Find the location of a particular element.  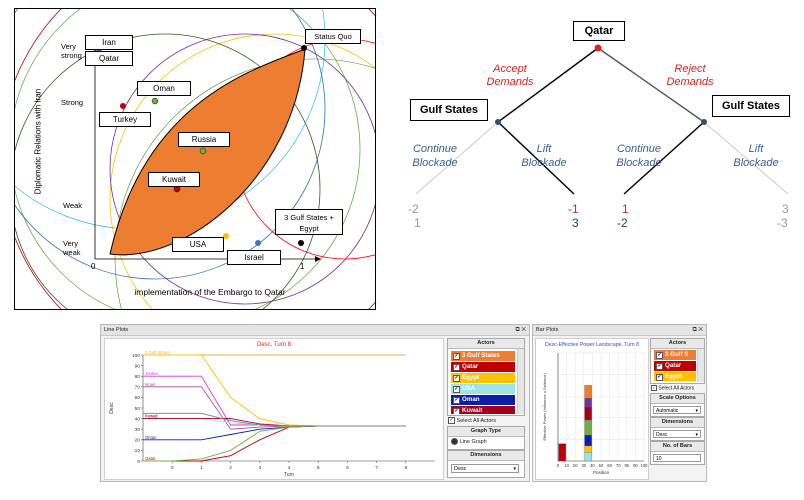

bar-plot-title: Desc-Effective Power Landscape, Turn 8 is located at coordinates (592, 345).